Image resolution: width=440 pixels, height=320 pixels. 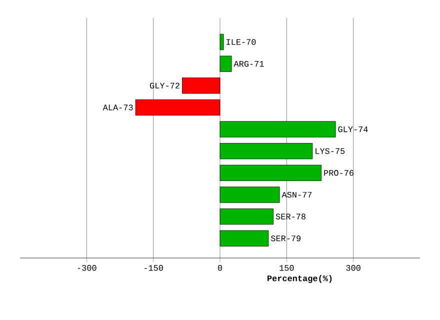 I want to click on y-tick-label: SER-79, so click(x=285, y=238).